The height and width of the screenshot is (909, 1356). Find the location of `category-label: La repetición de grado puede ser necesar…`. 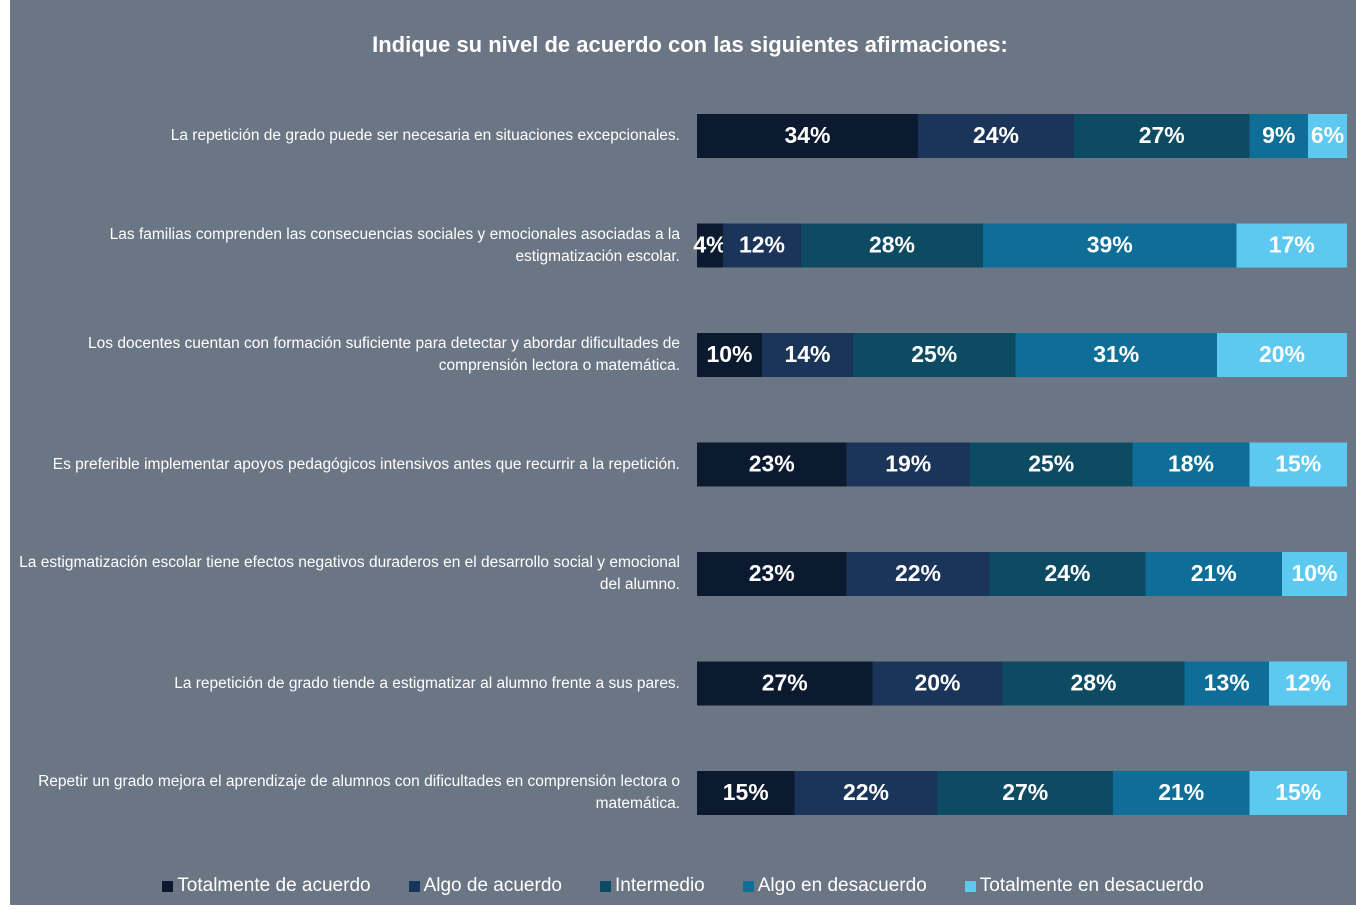

category-label: La repetición de grado puede ser necesar… is located at coordinates (425, 135).